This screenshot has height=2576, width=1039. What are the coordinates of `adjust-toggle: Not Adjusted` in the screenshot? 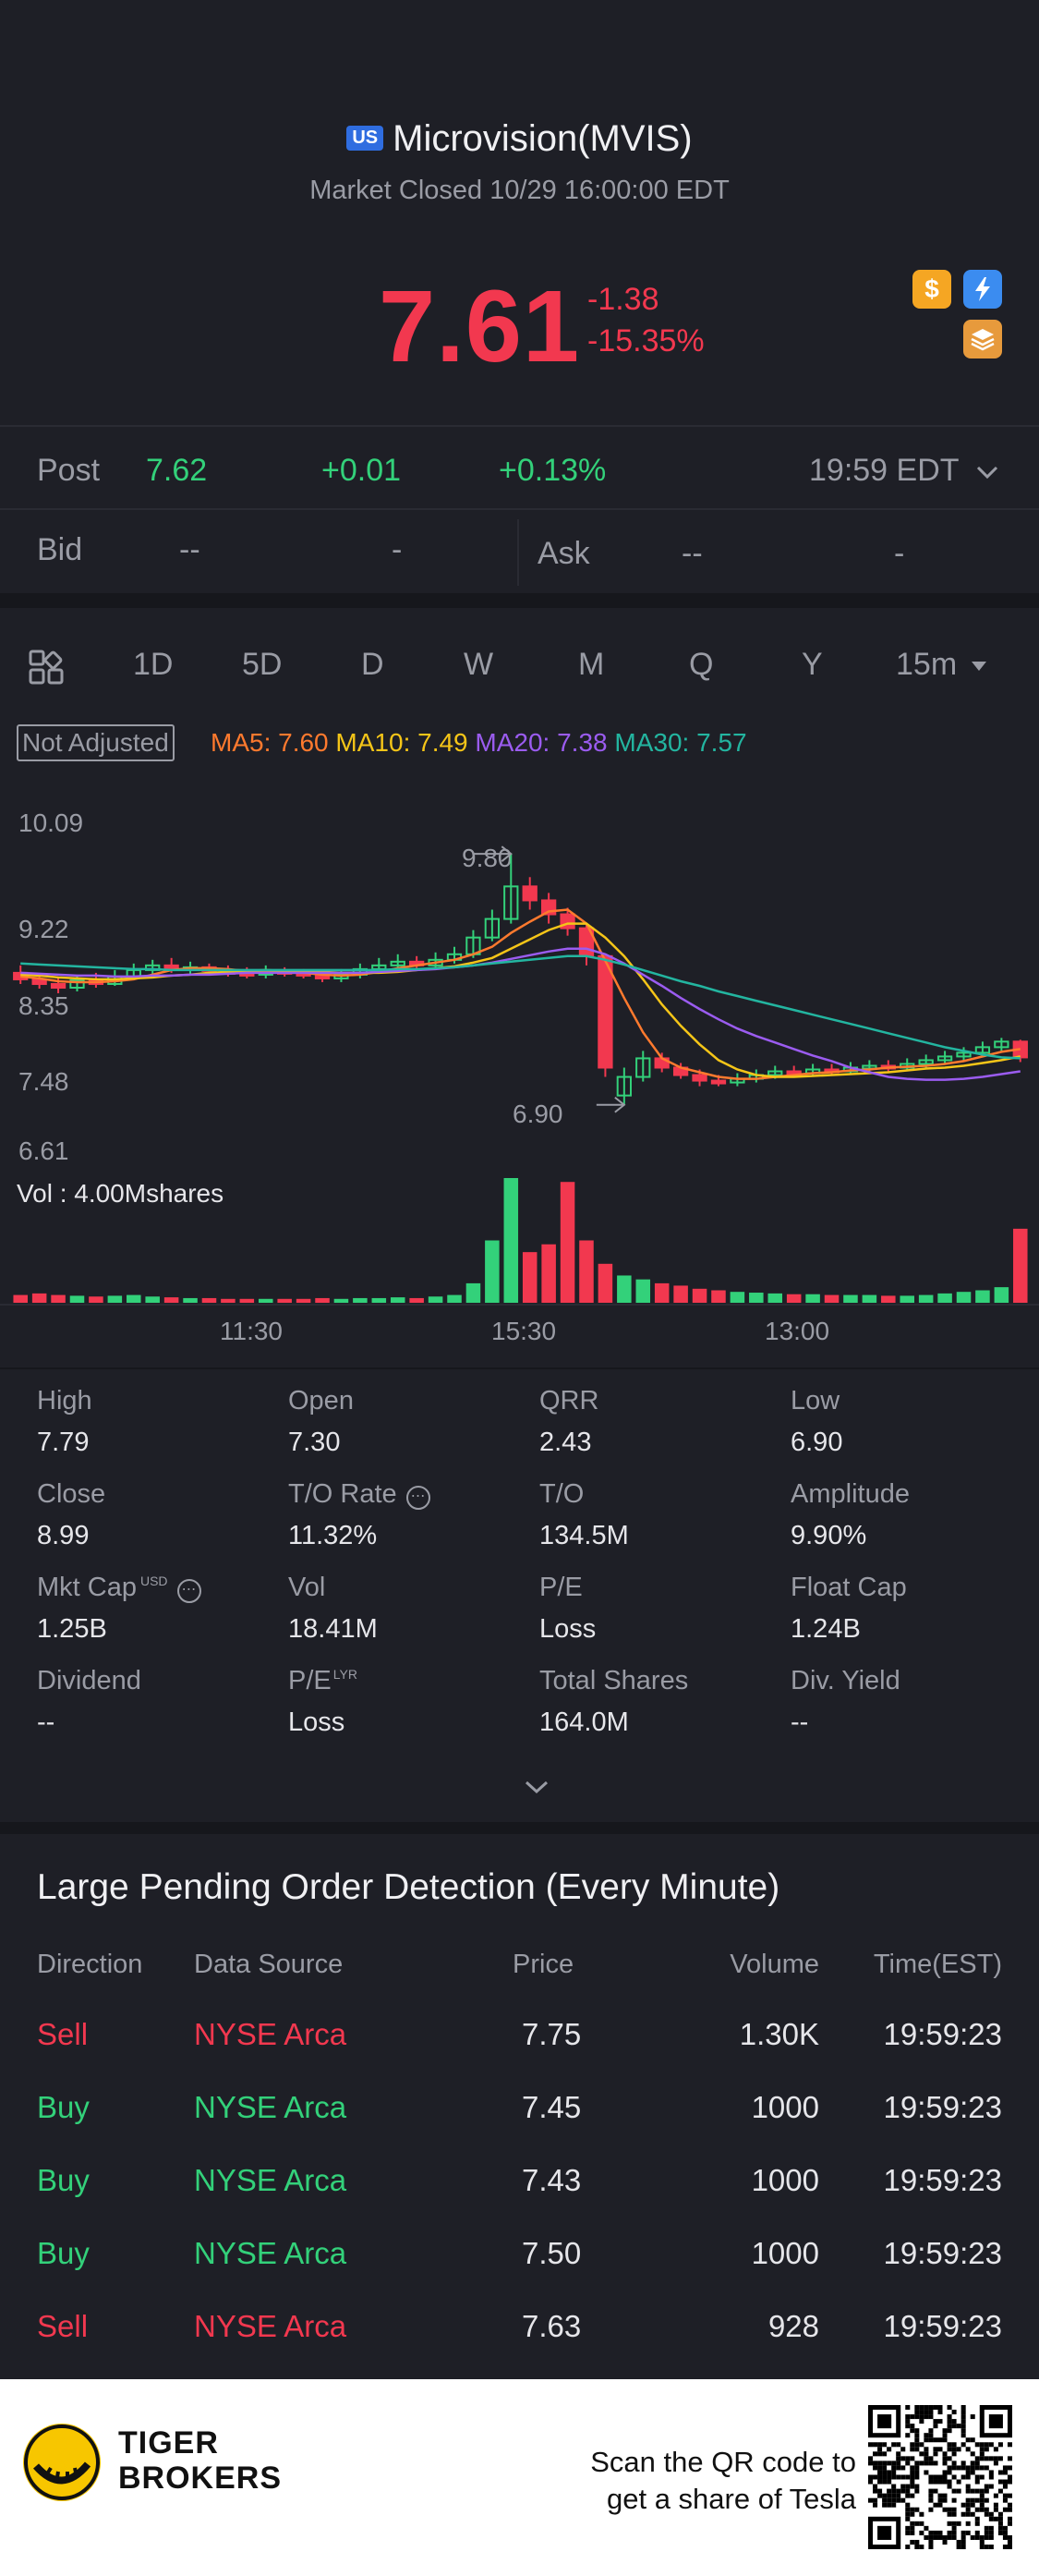 It's located at (96, 742).